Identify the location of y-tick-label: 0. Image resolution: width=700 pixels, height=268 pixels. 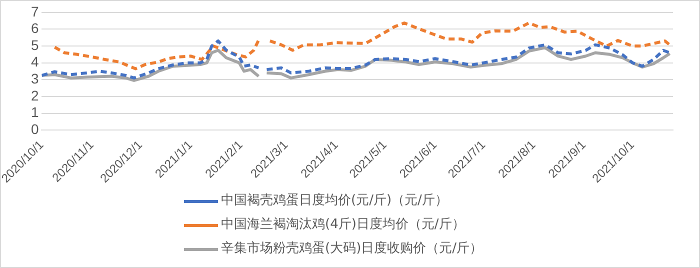
(34, 128).